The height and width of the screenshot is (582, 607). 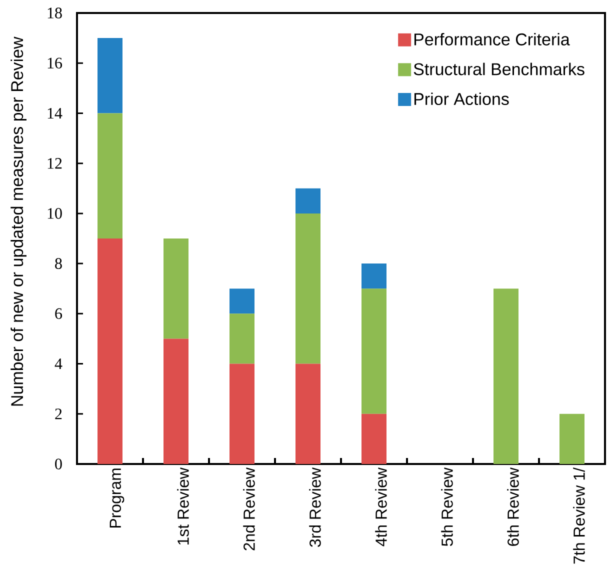 I want to click on x-tick-label: 7th Review 1/, so click(x=579, y=516).